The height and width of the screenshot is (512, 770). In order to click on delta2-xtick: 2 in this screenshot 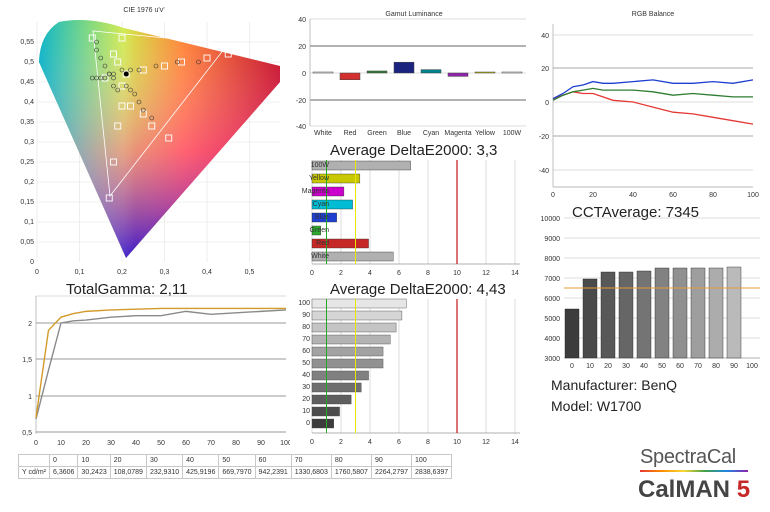, I will do `click(341, 442)`.